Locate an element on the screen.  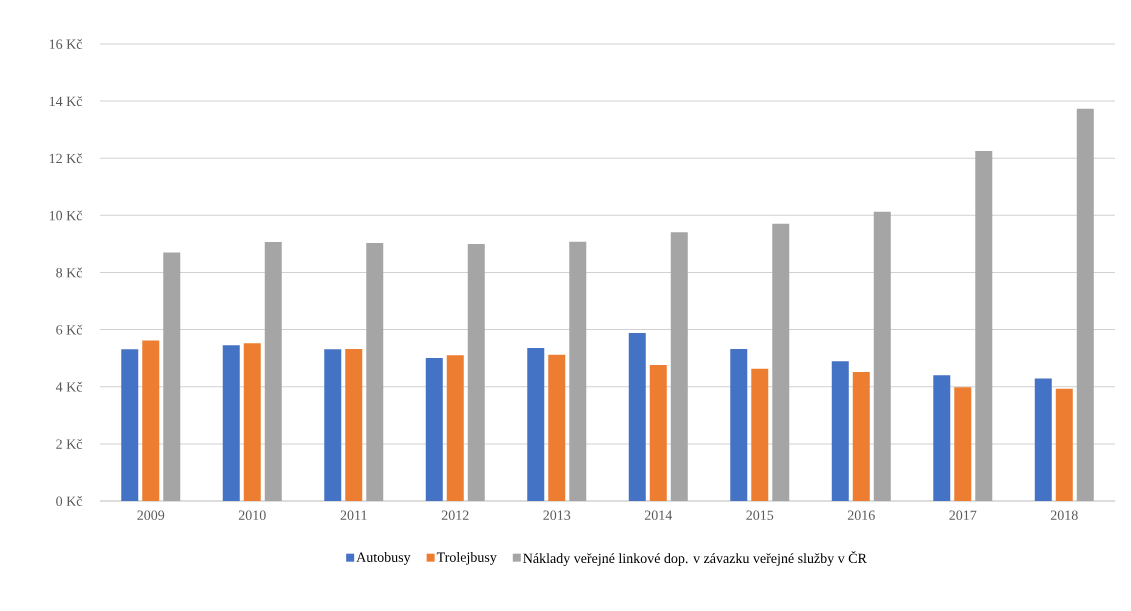
y-tick-label: 10 Kč is located at coordinates (66, 215).